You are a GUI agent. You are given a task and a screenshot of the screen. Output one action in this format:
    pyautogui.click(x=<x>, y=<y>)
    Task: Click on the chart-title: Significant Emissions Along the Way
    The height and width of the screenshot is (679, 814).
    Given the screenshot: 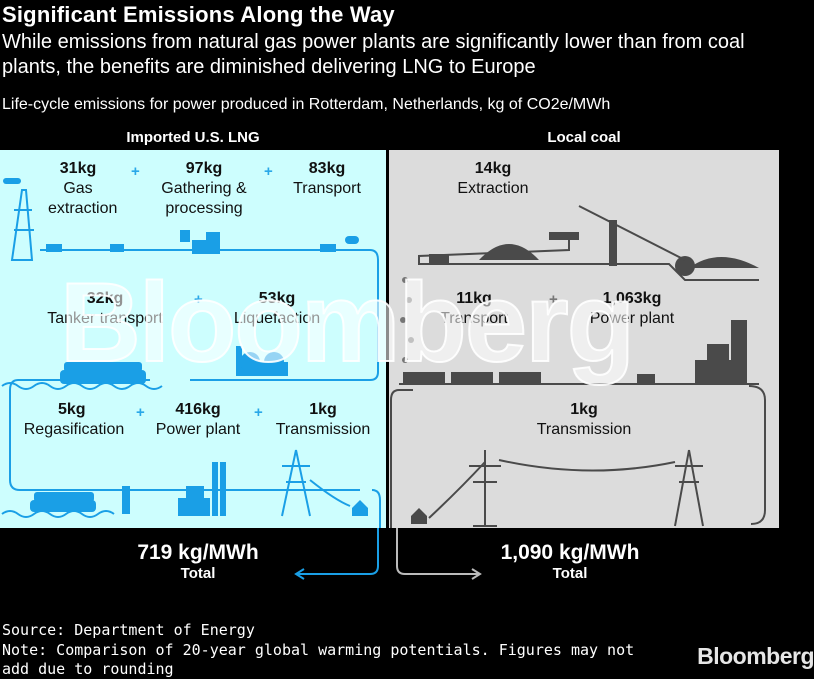 What is the action you would take?
    pyautogui.click(x=198, y=14)
    